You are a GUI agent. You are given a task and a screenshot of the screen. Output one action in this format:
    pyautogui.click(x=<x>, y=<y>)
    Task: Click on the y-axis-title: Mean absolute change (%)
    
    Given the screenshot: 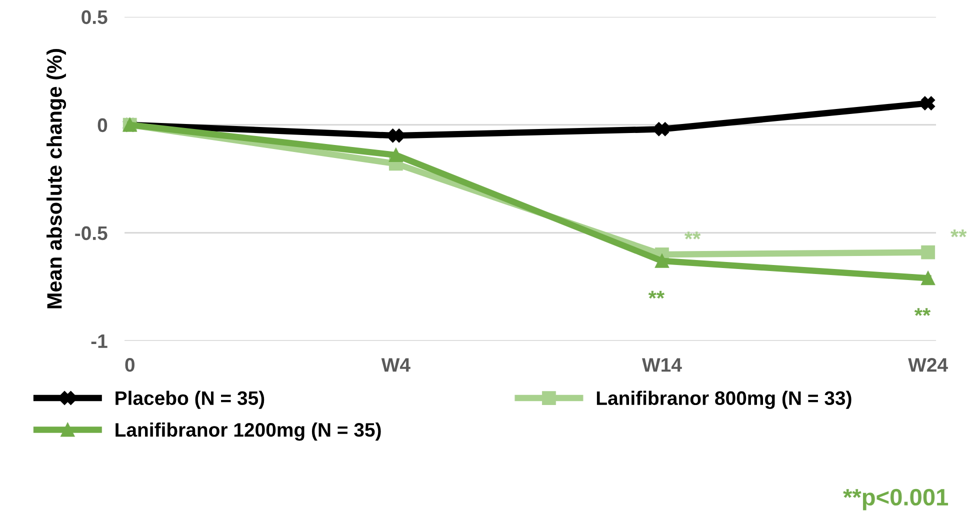 What is the action you would take?
    pyautogui.click(x=56, y=178)
    